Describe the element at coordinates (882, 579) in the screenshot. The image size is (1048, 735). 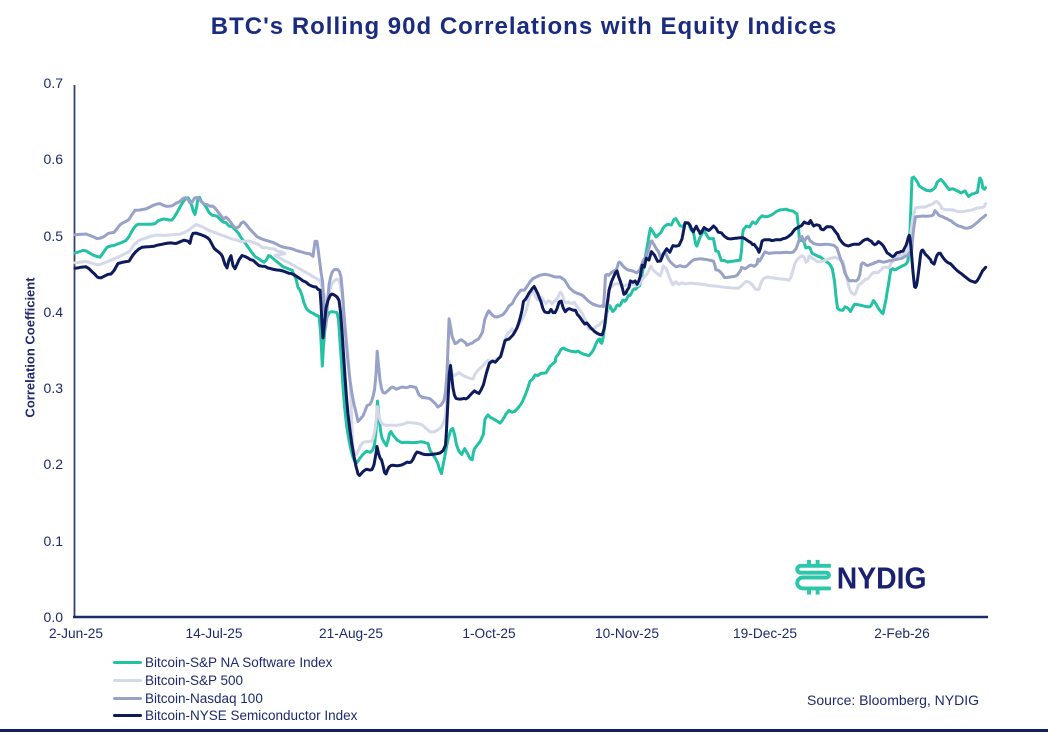
I see `svg-text: NYDIG` at that location.